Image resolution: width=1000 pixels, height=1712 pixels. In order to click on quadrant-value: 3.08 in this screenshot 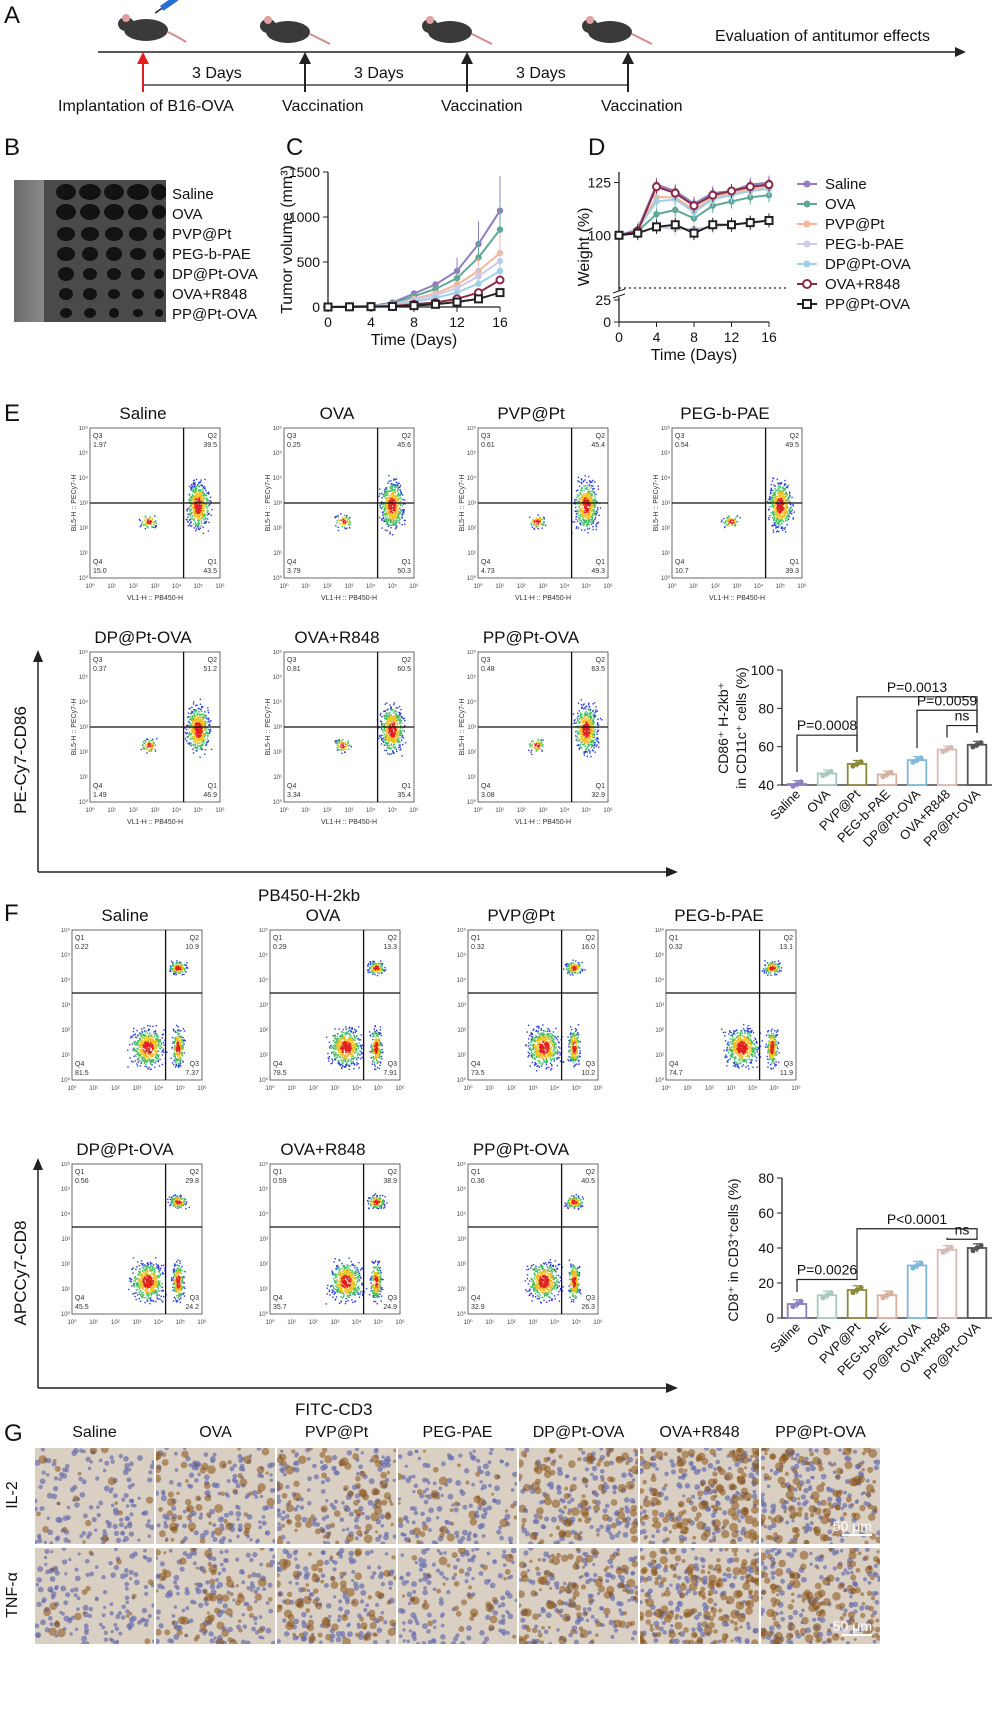, I will do `click(488, 795)`.